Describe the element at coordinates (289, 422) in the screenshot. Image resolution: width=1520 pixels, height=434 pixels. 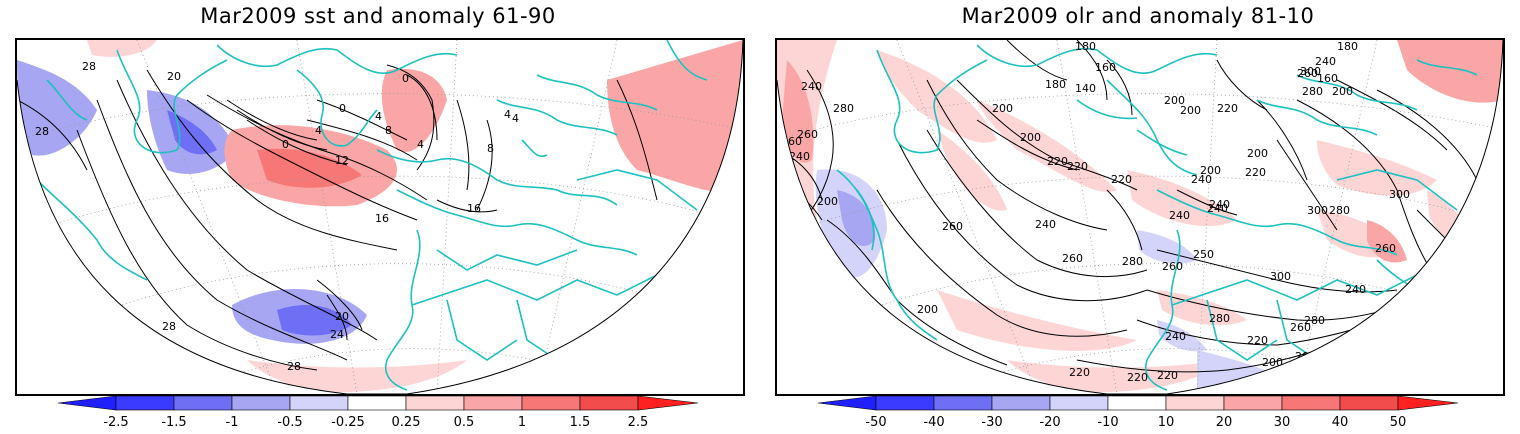
I see `sst-colorbar-tick: -0.5` at that location.